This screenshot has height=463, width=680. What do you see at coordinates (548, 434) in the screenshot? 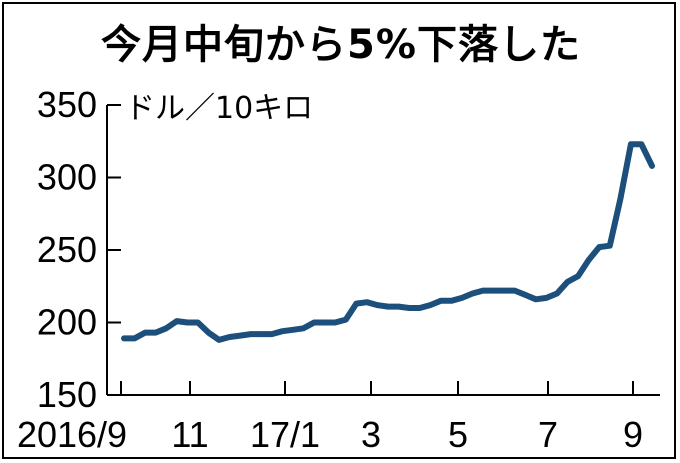
I see `x-tick-label: 7` at bounding box center [548, 434].